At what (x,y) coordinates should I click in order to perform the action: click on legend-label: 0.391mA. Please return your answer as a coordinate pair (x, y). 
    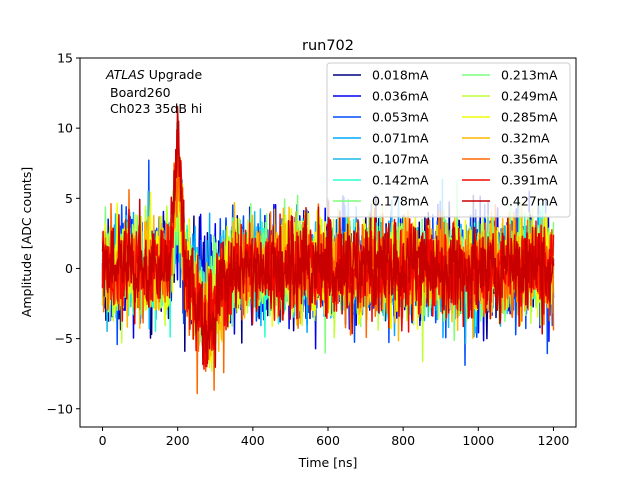
    Looking at the image, I should click on (529, 180).